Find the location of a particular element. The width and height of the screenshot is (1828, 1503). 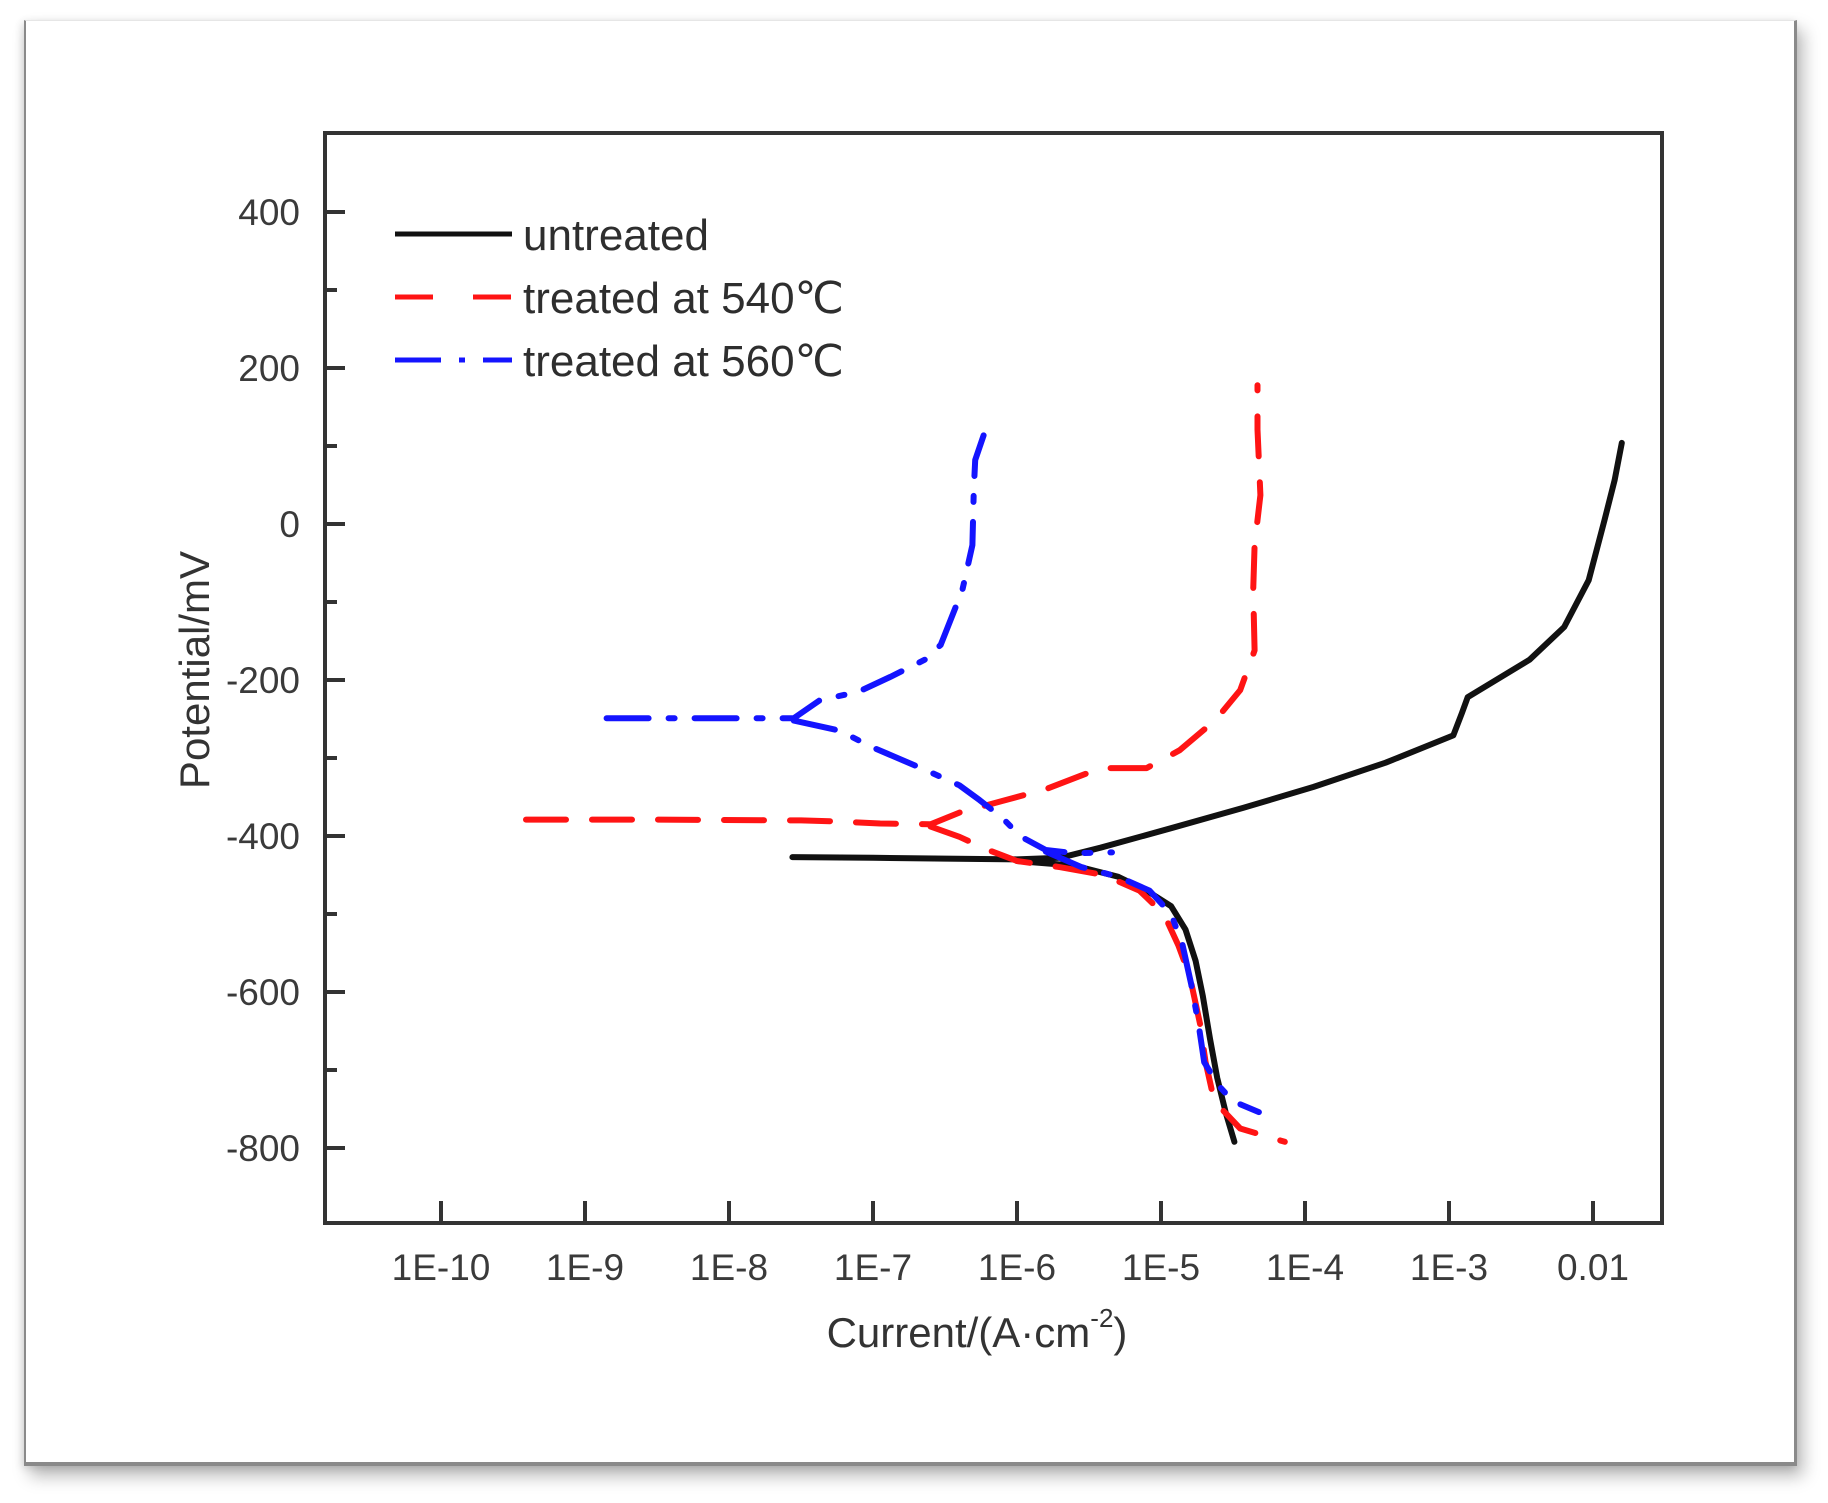

legend-label-540: treated at 540℃ is located at coordinates (683, 298).